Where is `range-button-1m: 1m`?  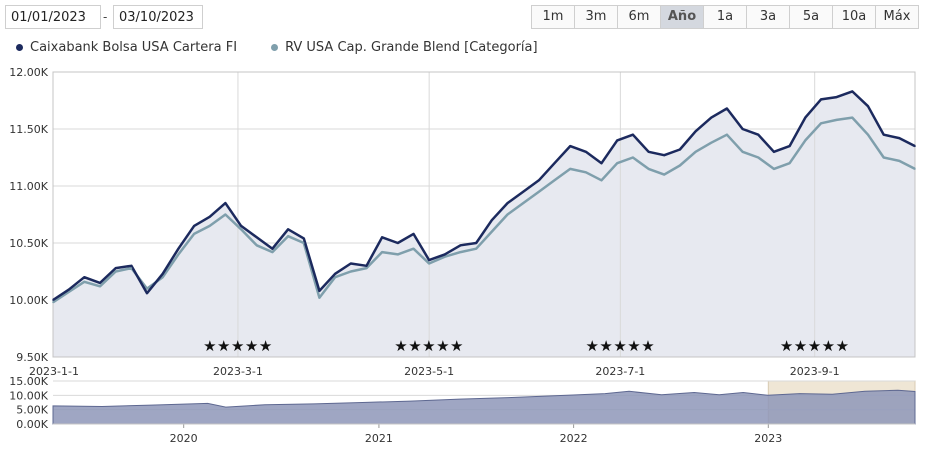
range-button-1m: 1m is located at coordinates (553, 17).